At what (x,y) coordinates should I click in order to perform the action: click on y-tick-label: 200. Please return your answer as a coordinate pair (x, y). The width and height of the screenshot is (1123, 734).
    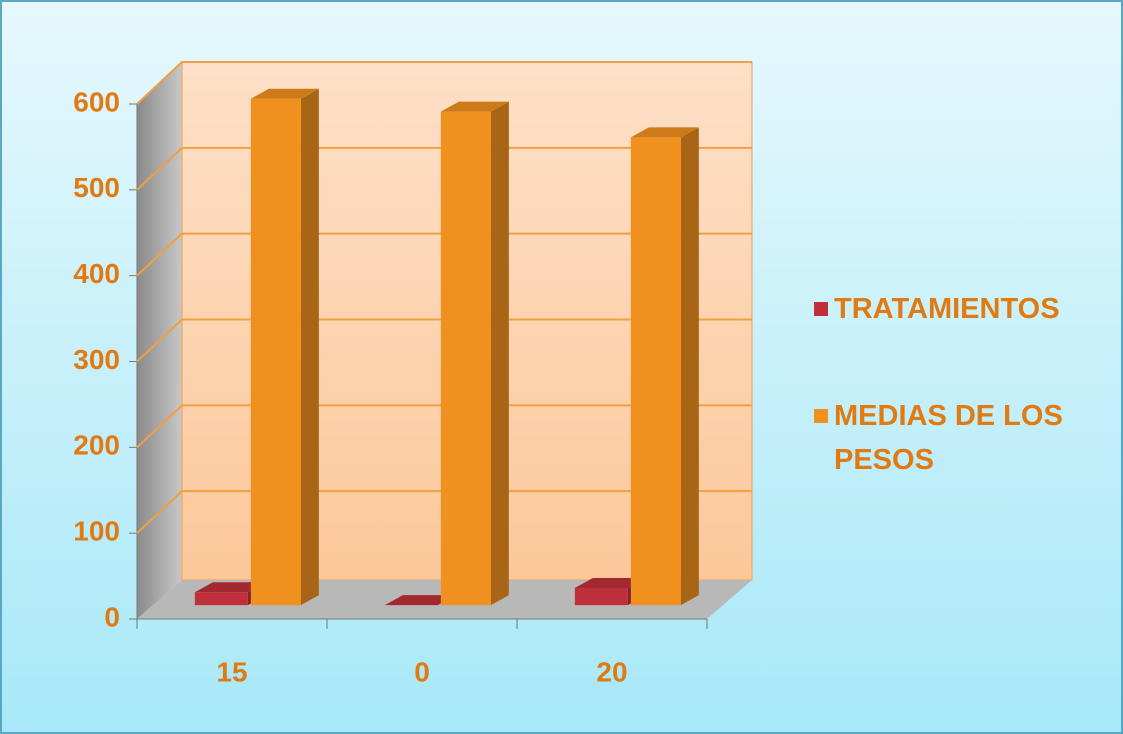
    Looking at the image, I should click on (96, 445).